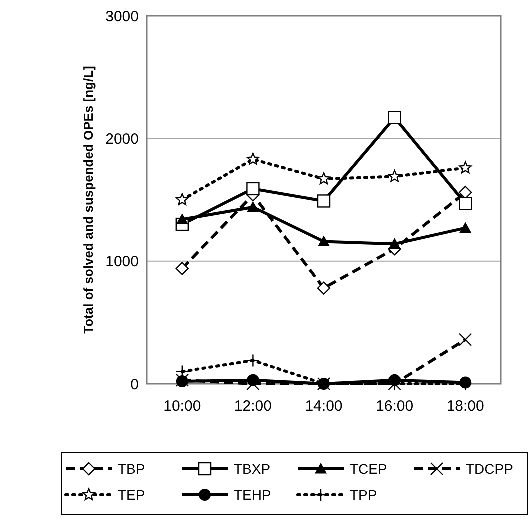  Describe the element at coordinates (122, 17) in the screenshot. I see `y-tick-label: 3000` at that location.